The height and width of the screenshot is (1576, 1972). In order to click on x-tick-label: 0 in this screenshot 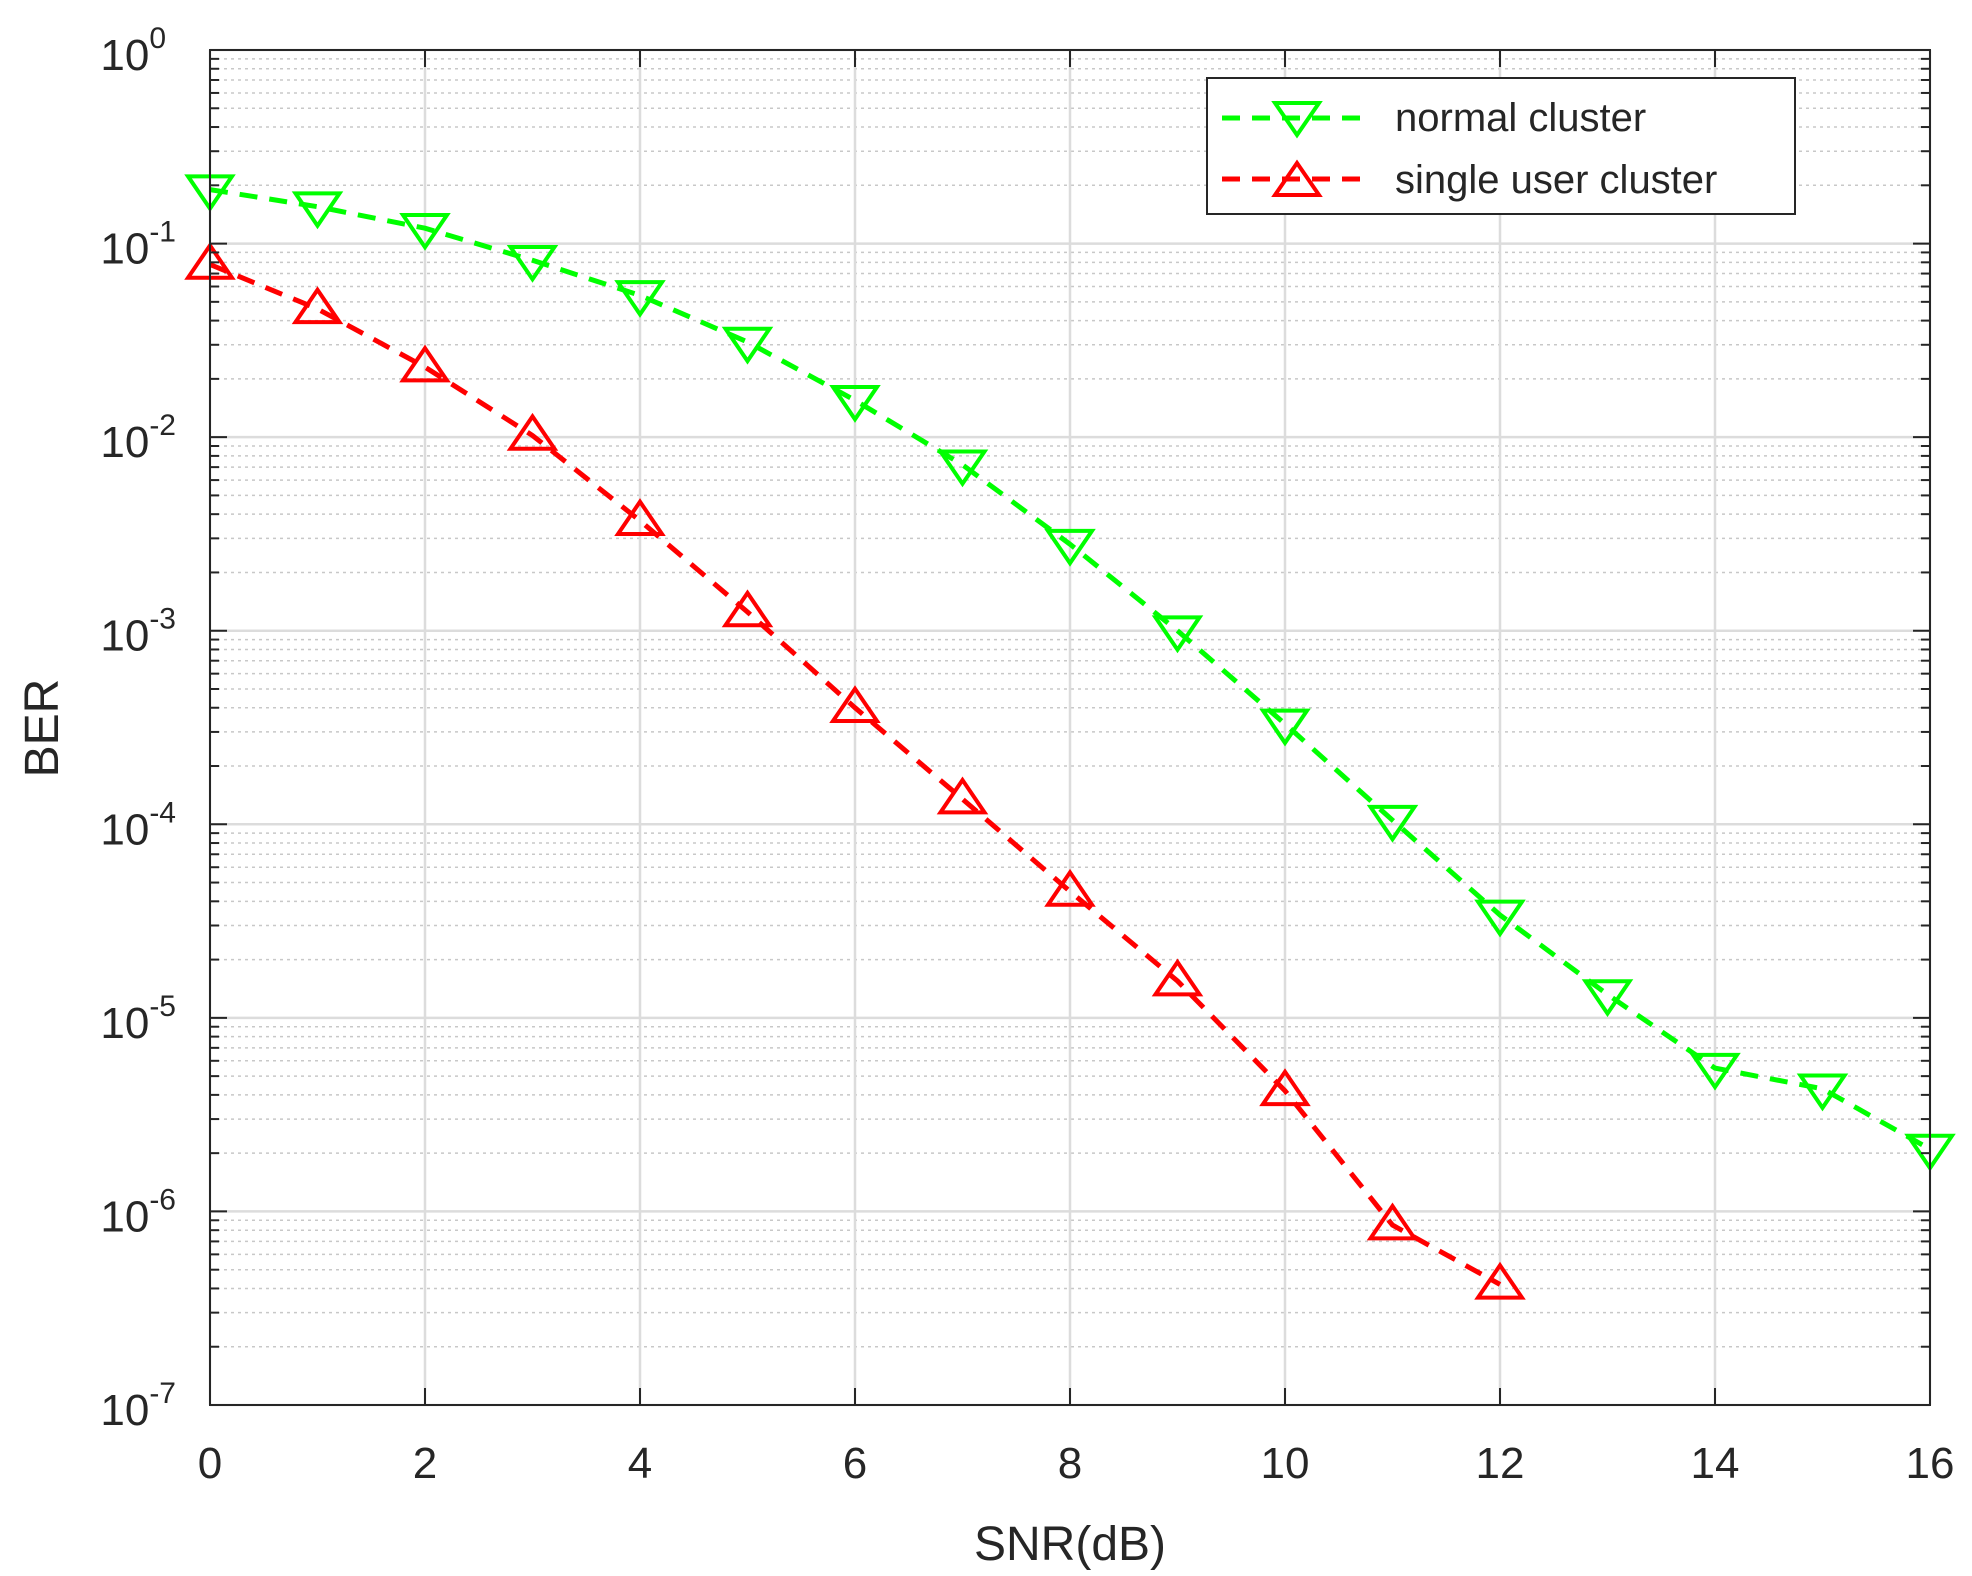, I will do `click(210, 1463)`.